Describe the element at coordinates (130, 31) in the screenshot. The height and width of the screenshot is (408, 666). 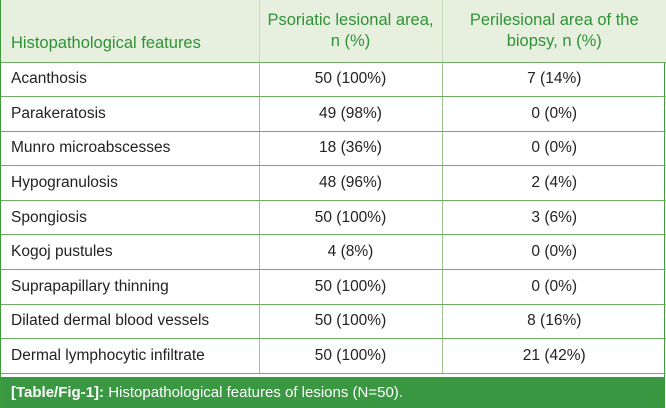
I see `header-features: Histopathological features` at that location.